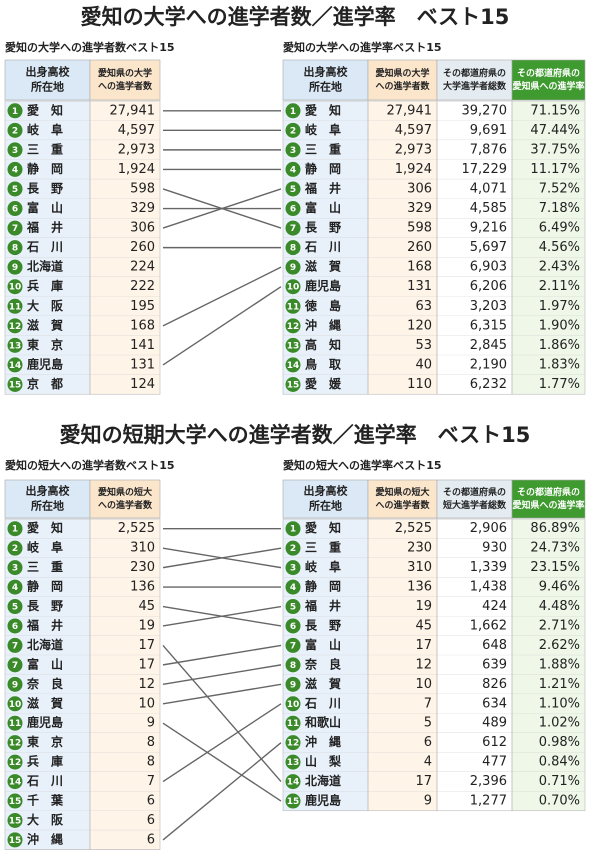 Image resolution: width=590 pixels, height=856 pixels. I want to click on header-text: 愛知県の短大, so click(125, 492).